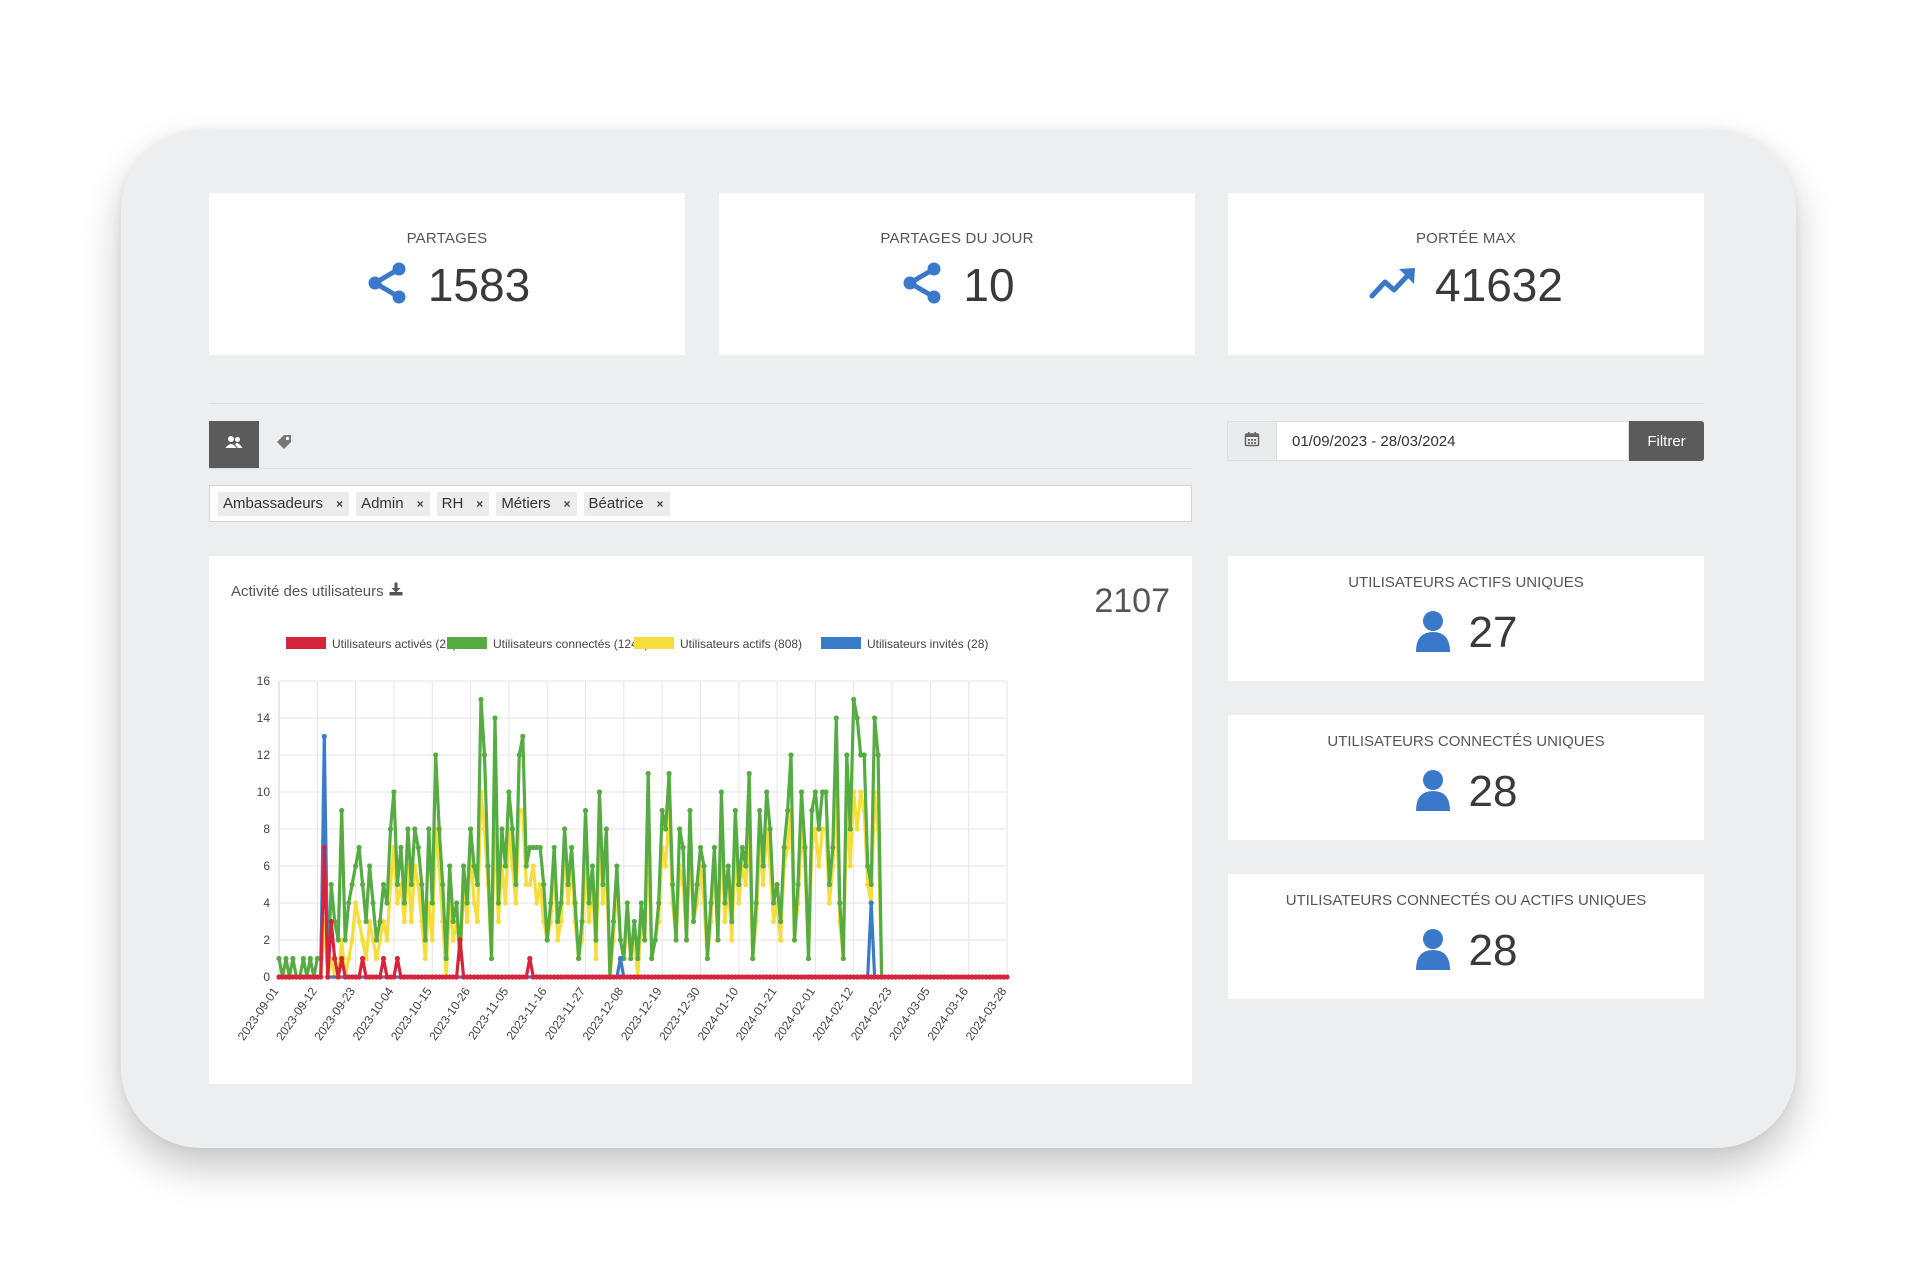 This screenshot has height=1274, width=1905. Describe the element at coordinates (317, 591) in the screenshot. I see `chart-title-wrap: Activité des utilisateurs` at that location.